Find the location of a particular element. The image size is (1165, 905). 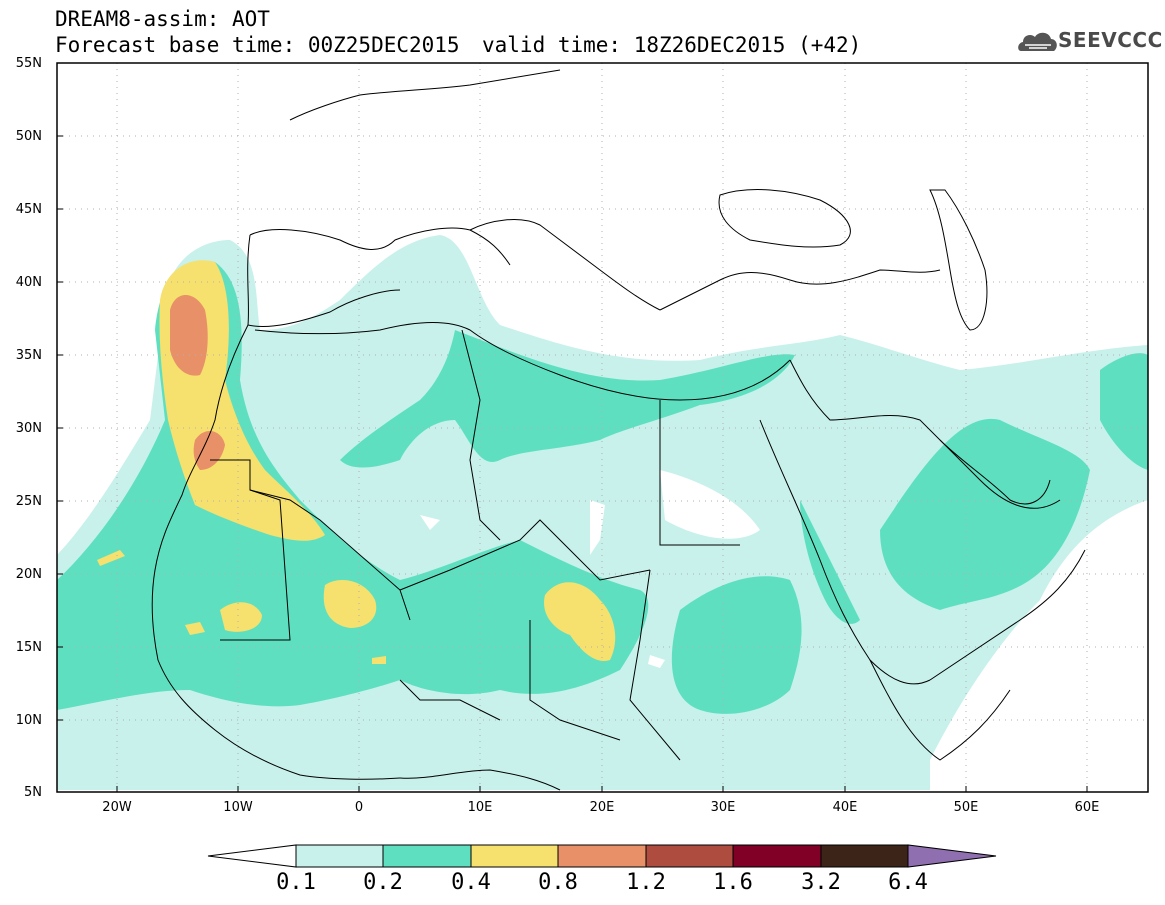

lat-label: 25N is located at coordinates (28, 501).